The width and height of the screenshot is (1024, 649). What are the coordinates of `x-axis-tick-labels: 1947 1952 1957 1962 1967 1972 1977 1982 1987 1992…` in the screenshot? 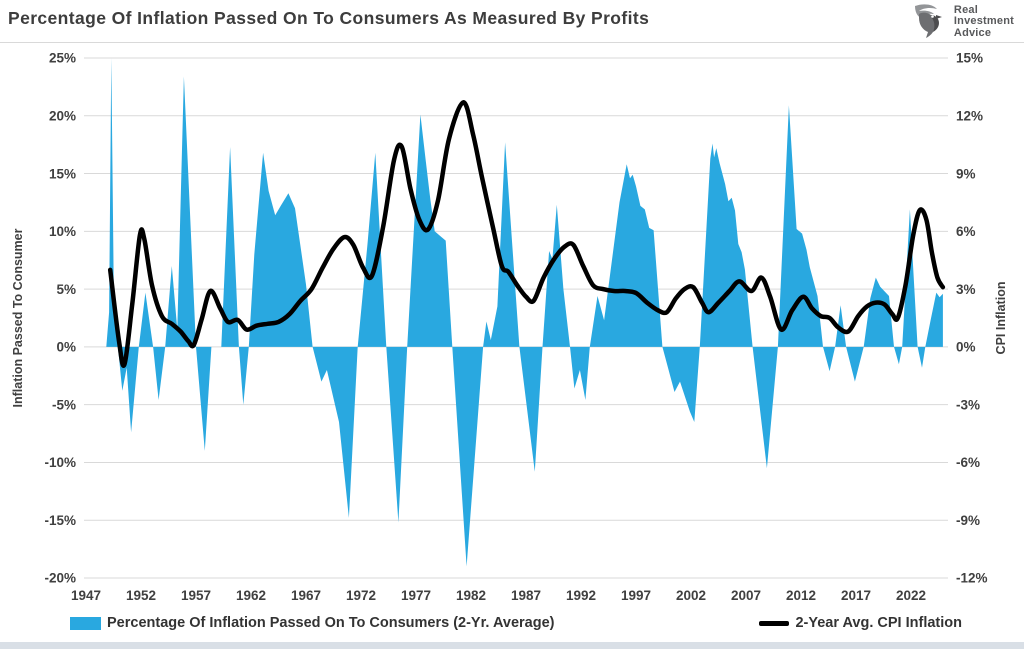 It's located at (498, 595).